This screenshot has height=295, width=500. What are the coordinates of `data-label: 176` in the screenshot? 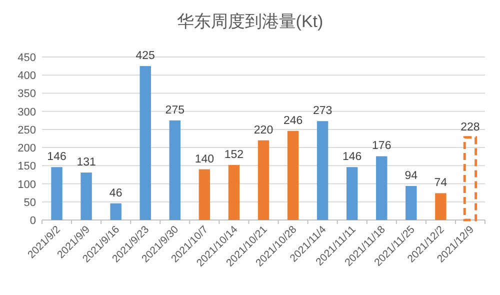 It's located at (382, 146).